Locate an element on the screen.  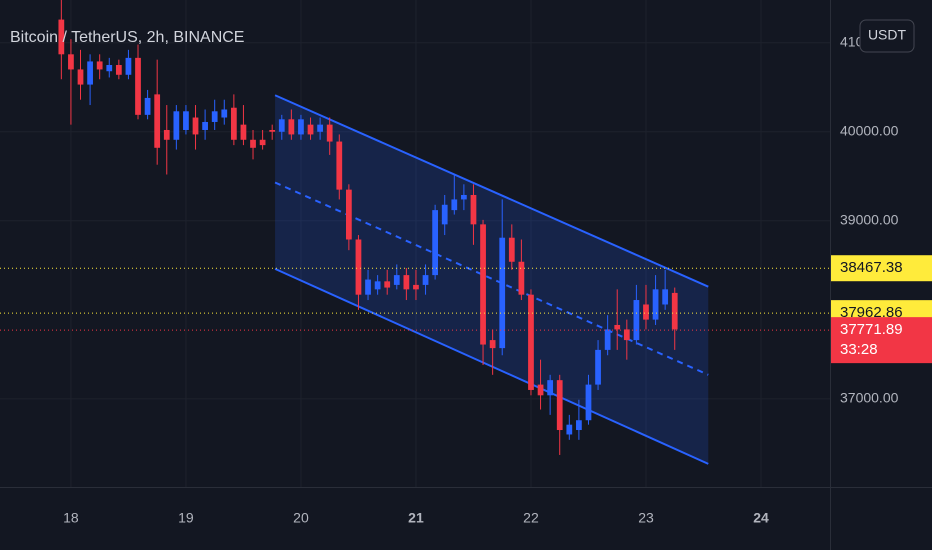
currency-button: USDT is located at coordinates (887, 36).